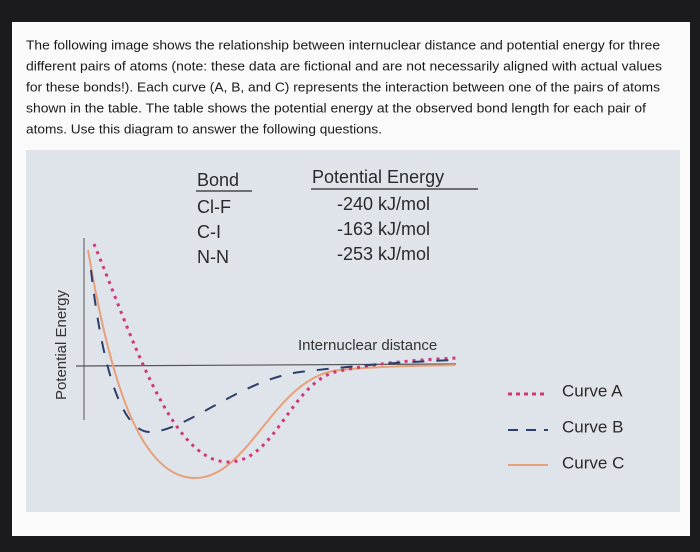 Image resolution: width=700 pixels, height=552 pixels. I want to click on legend-label: Curve B, so click(592, 426).